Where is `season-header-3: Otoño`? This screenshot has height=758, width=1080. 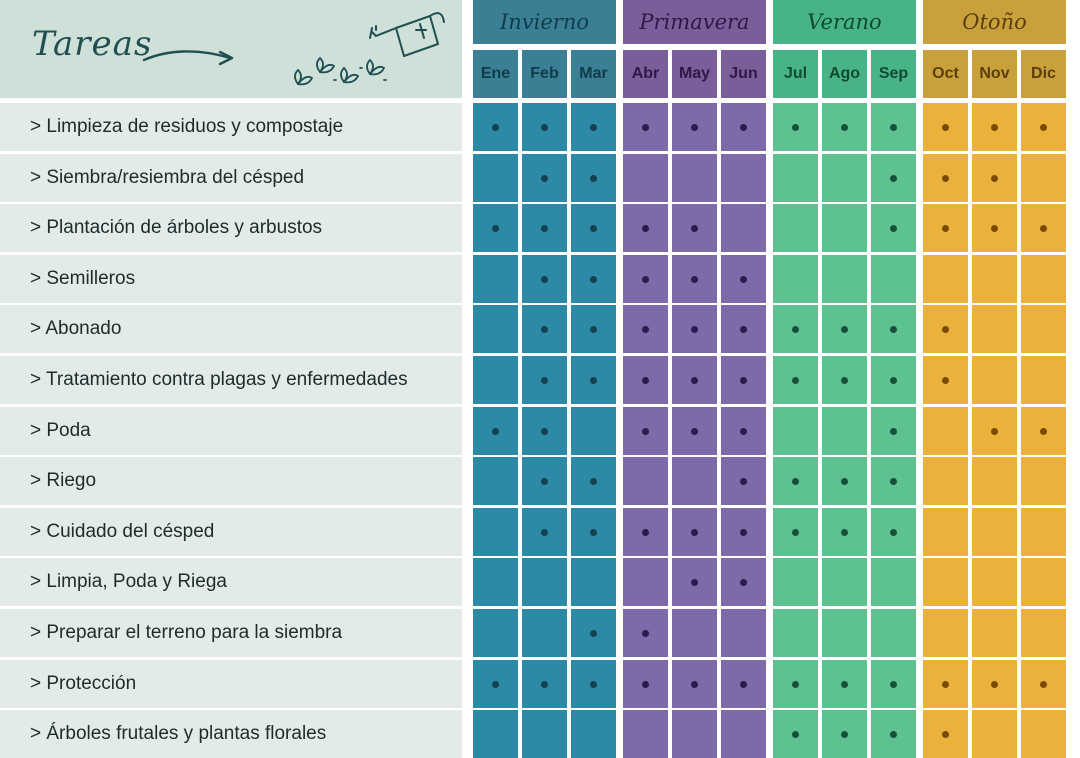
season-header-3: Otoño is located at coordinates (994, 22).